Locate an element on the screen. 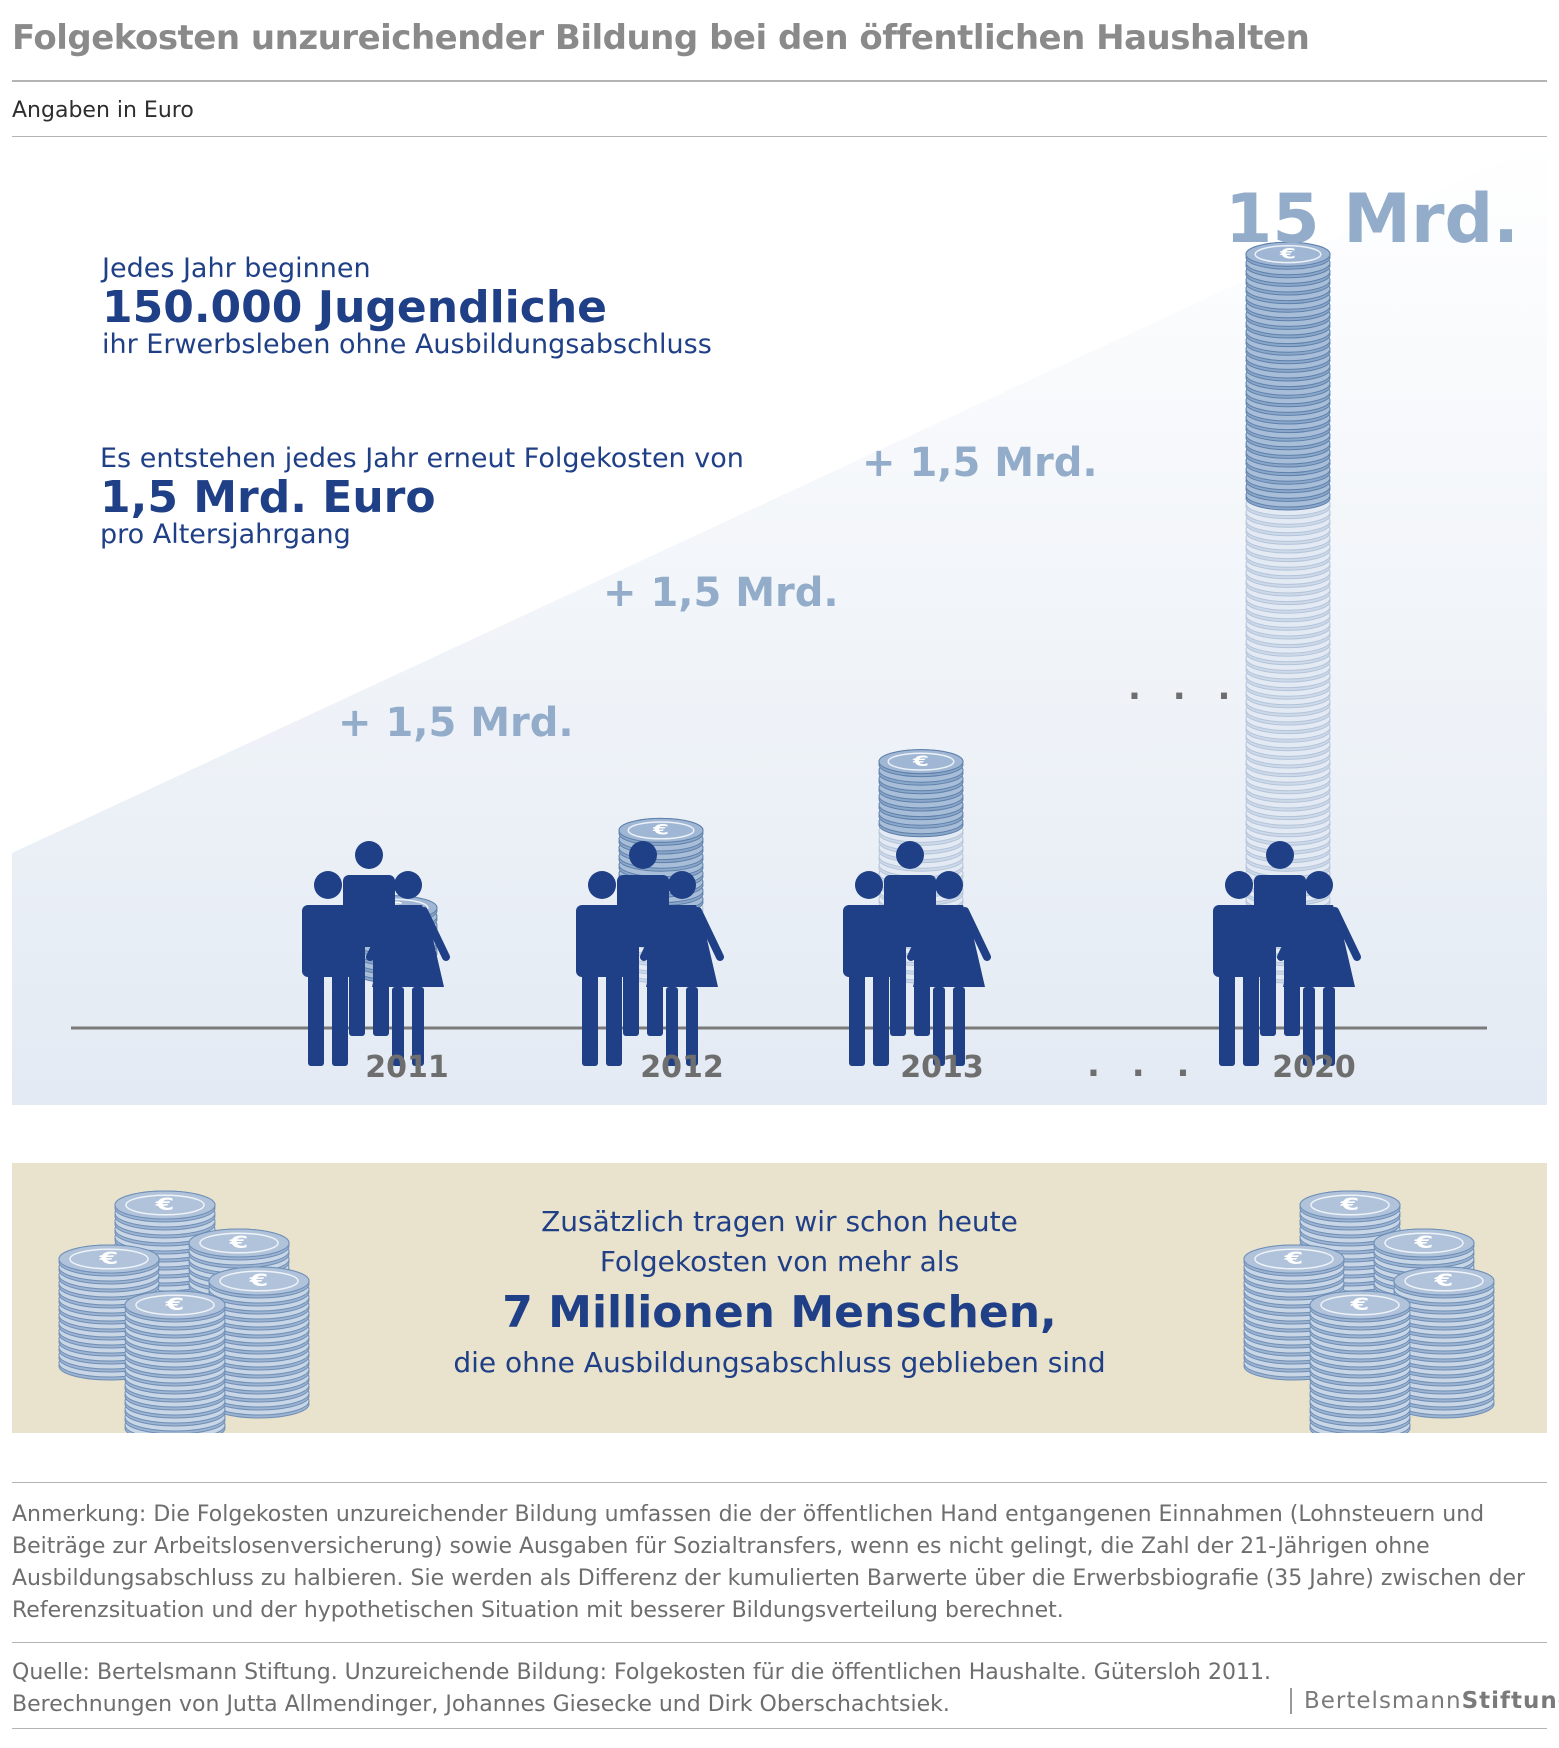  year-label-2012: 2012 is located at coordinates (682, 1067).